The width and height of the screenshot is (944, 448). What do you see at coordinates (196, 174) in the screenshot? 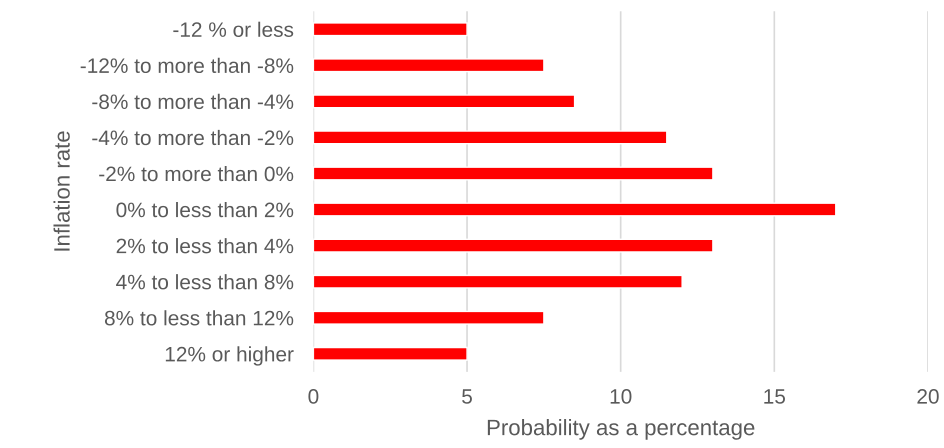
I see `y-tick-label: -2% to more than 0%` at bounding box center [196, 174].